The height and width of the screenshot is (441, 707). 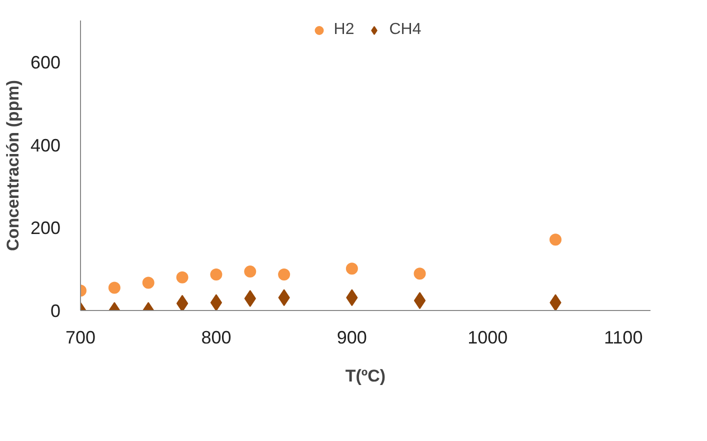 What do you see at coordinates (12, 165) in the screenshot?
I see `y-axis-title: Concentración (ppm)` at bounding box center [12, 165].